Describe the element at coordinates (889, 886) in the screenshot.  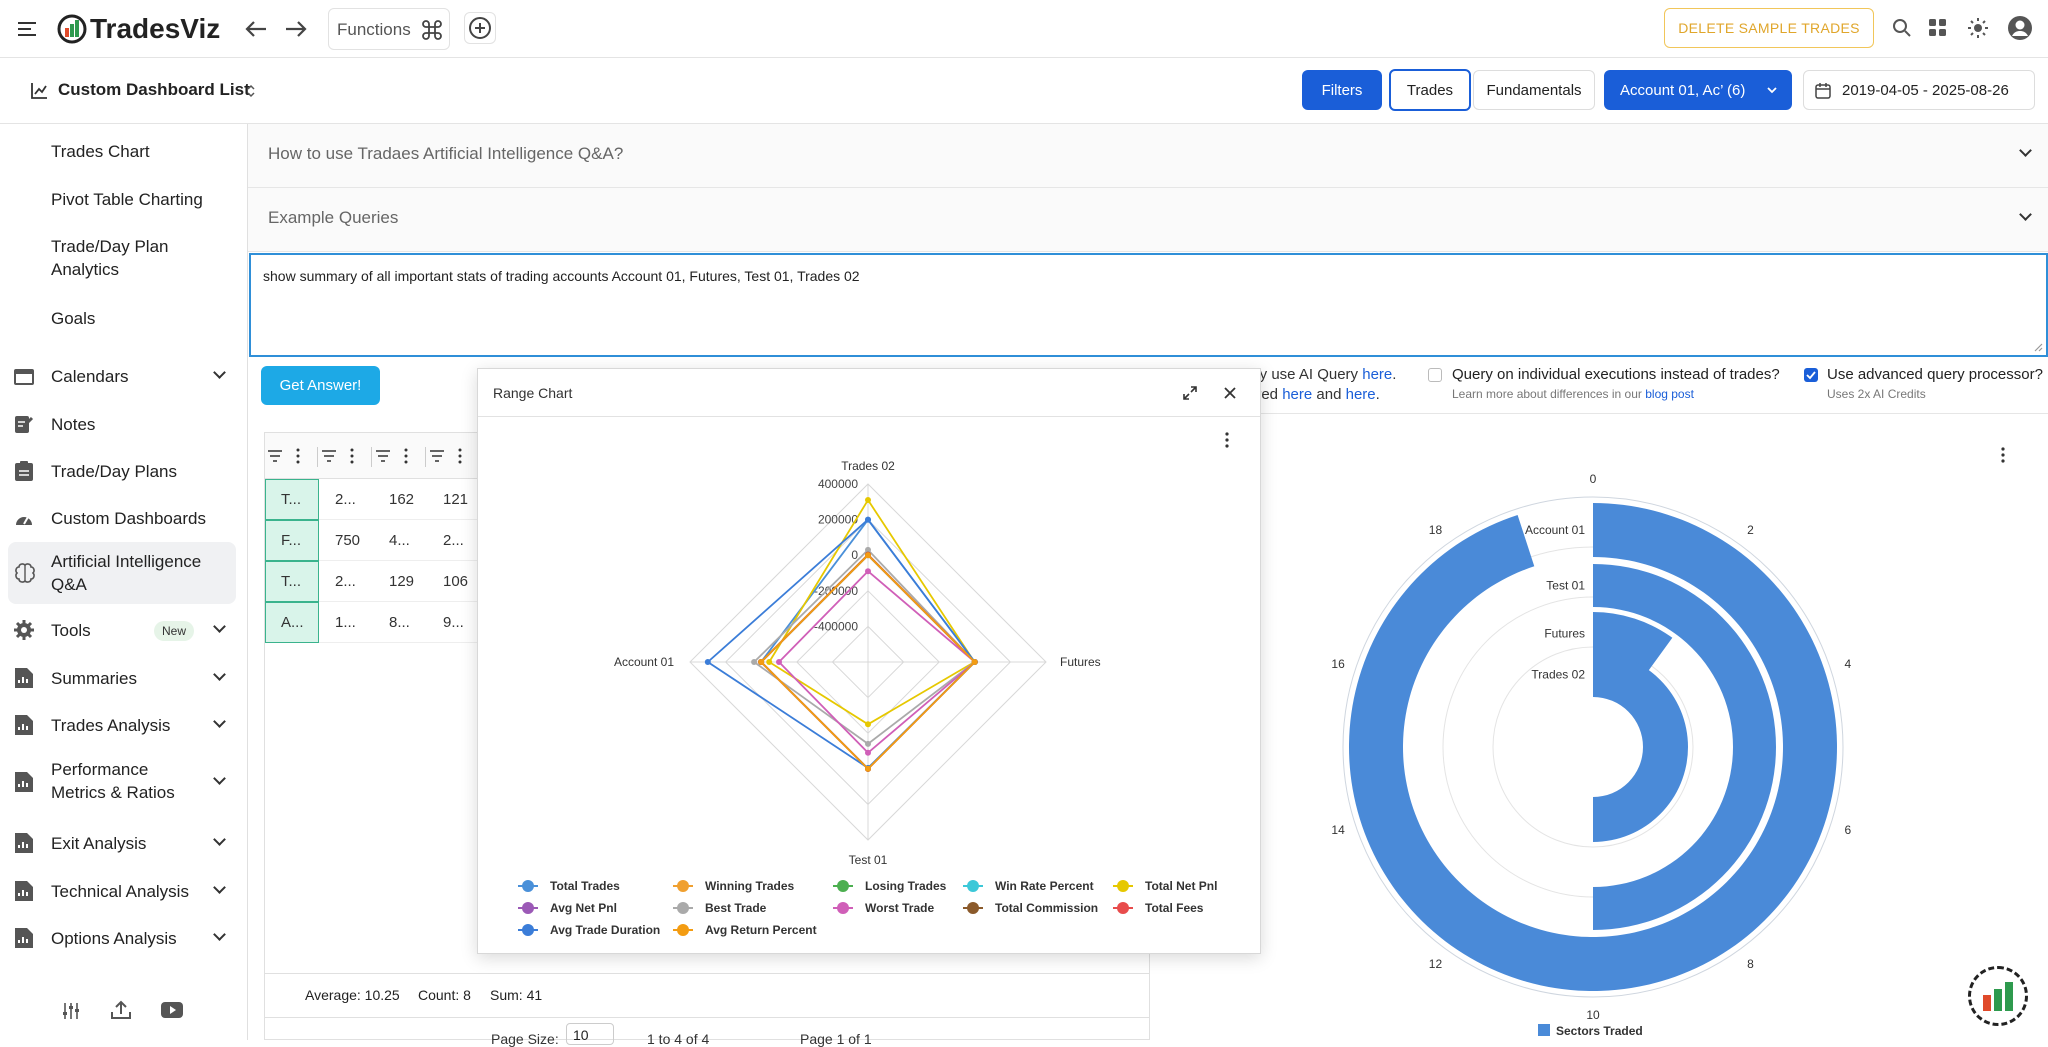
I see `legend-item: Losing Trades` at that location.